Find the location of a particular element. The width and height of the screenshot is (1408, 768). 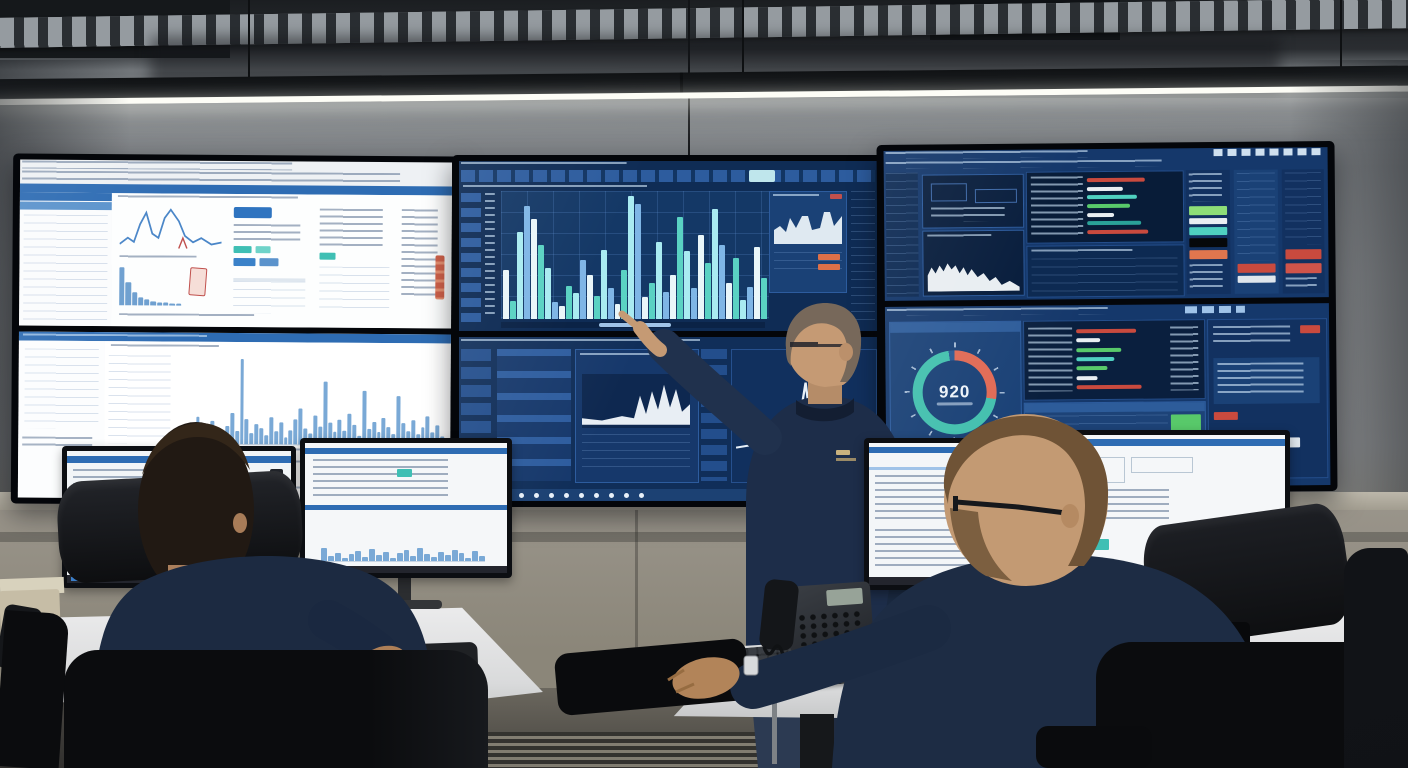

titlebar-icon-cluster is located at coordinates (1267, 152).